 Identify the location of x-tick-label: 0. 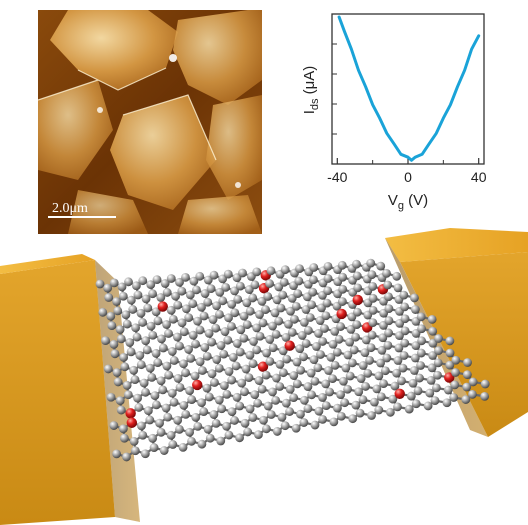
(408, 177).